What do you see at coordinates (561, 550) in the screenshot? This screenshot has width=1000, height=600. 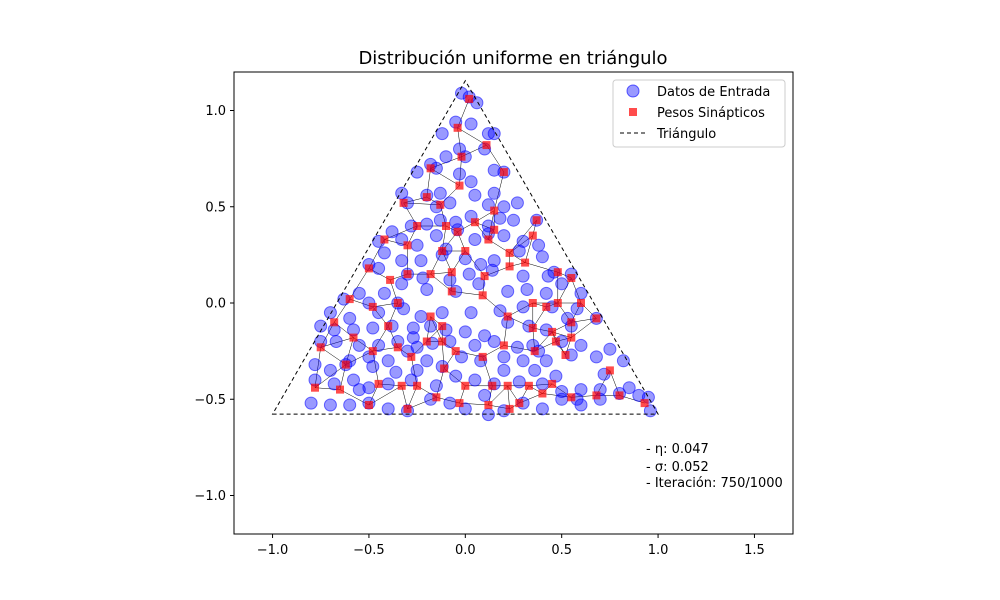 I see `x-tick-label: 0.5` at bounding box center [561, 550].